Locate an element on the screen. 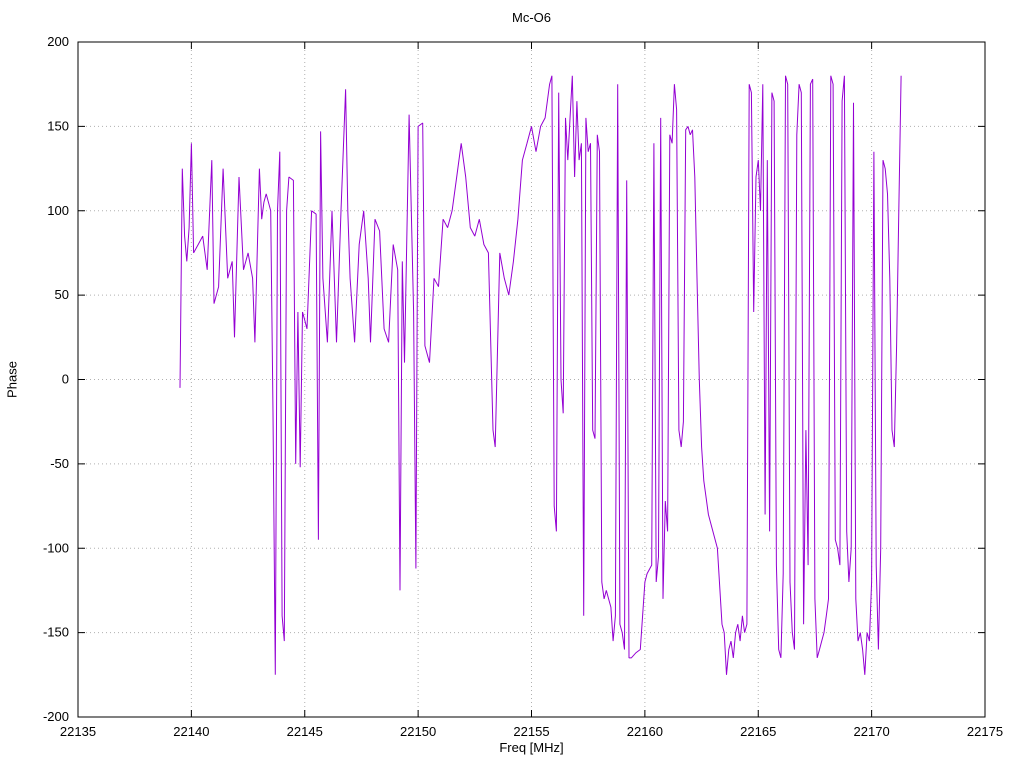 The width and height of the screenshot is (1024, 768). x-tick-label: 22145 is located at coordinates (305, 731).